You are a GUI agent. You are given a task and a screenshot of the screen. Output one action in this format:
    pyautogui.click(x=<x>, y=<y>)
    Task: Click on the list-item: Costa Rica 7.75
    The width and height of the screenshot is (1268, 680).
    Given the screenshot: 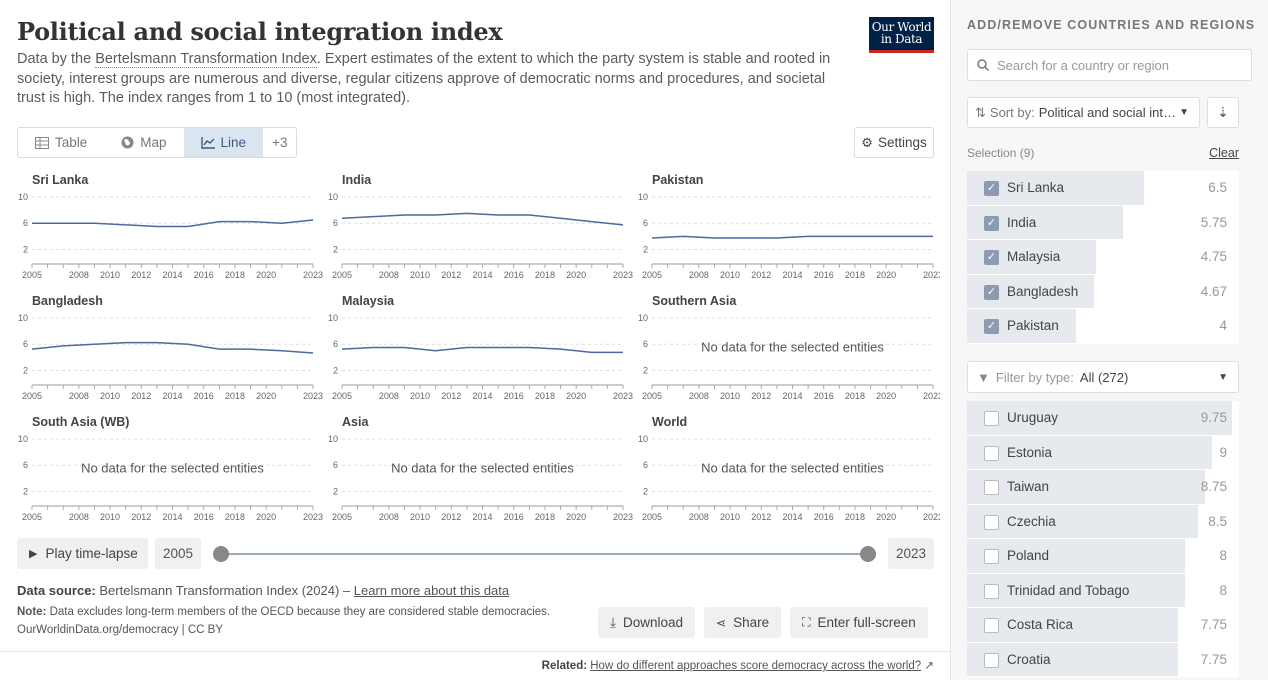 What is the action you would take?
    pyautogui.click(x=1103, y=625)
    